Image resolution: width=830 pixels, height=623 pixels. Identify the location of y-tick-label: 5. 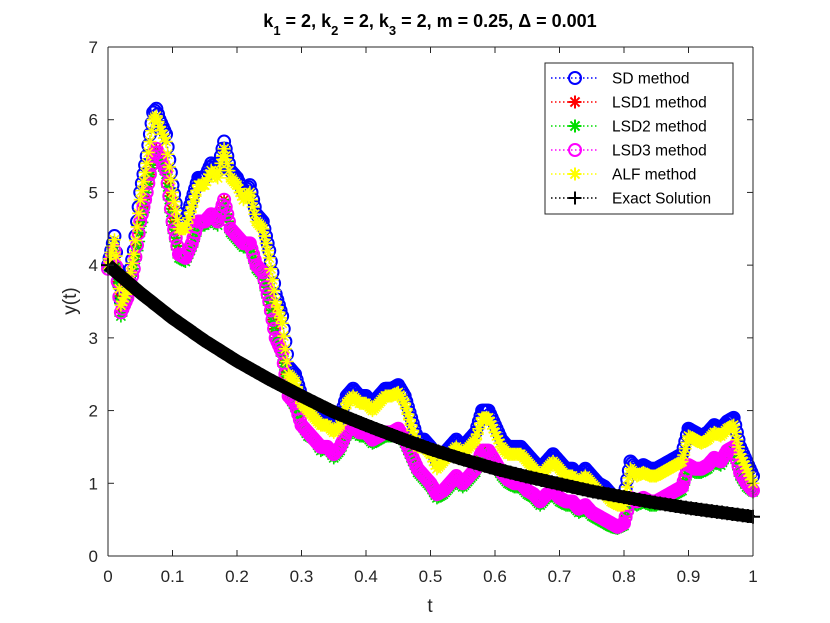
(93, 192).